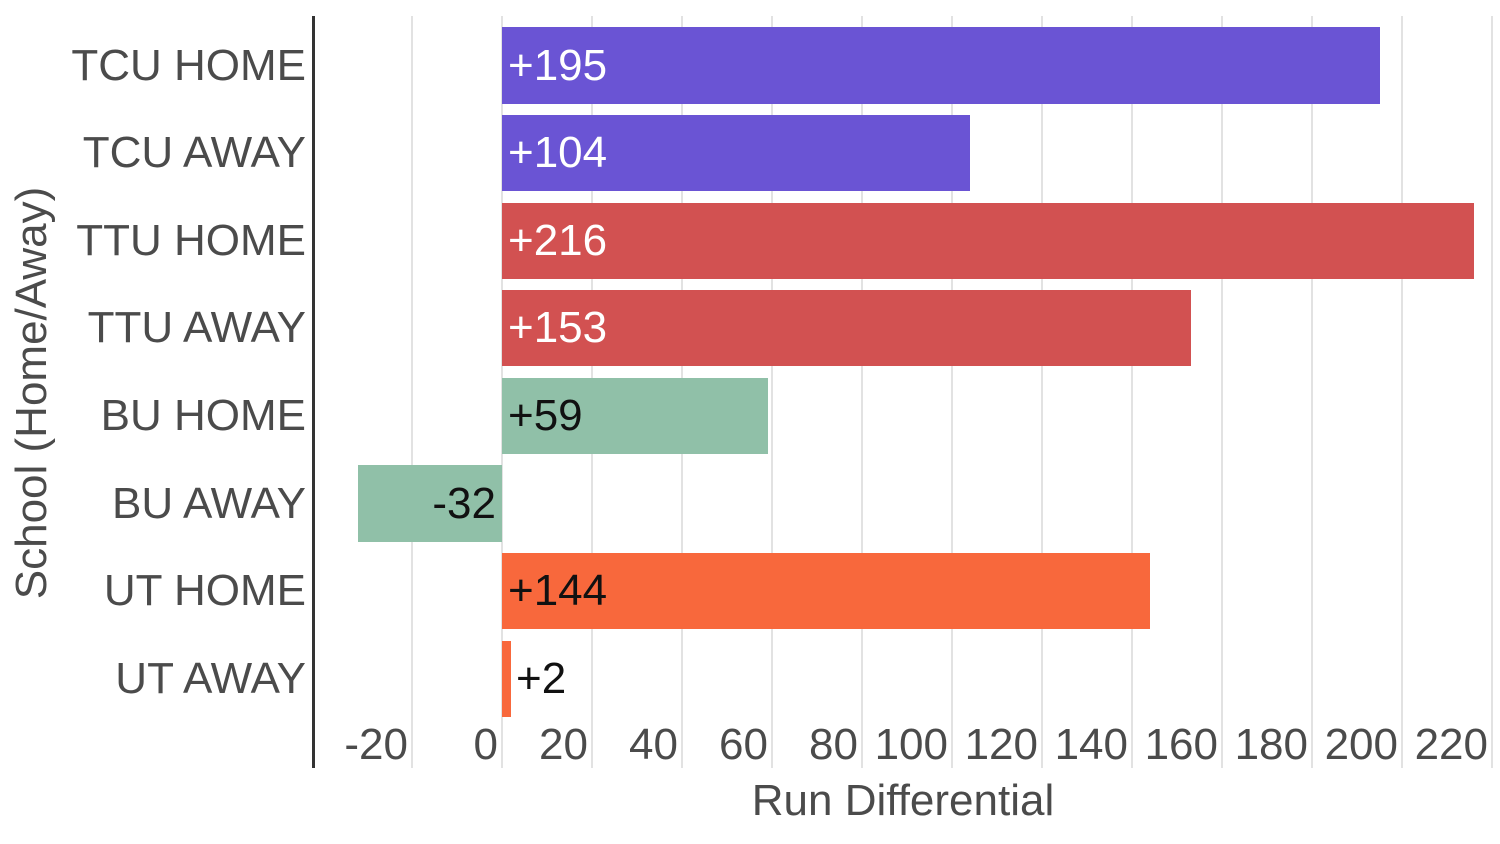 The height and width of the screenshot is (844, 1500). What do you see at coordinates (196, 328) in the screenshot?
I see `category-label: TTU AWAY` at bounding box center [196, 328].